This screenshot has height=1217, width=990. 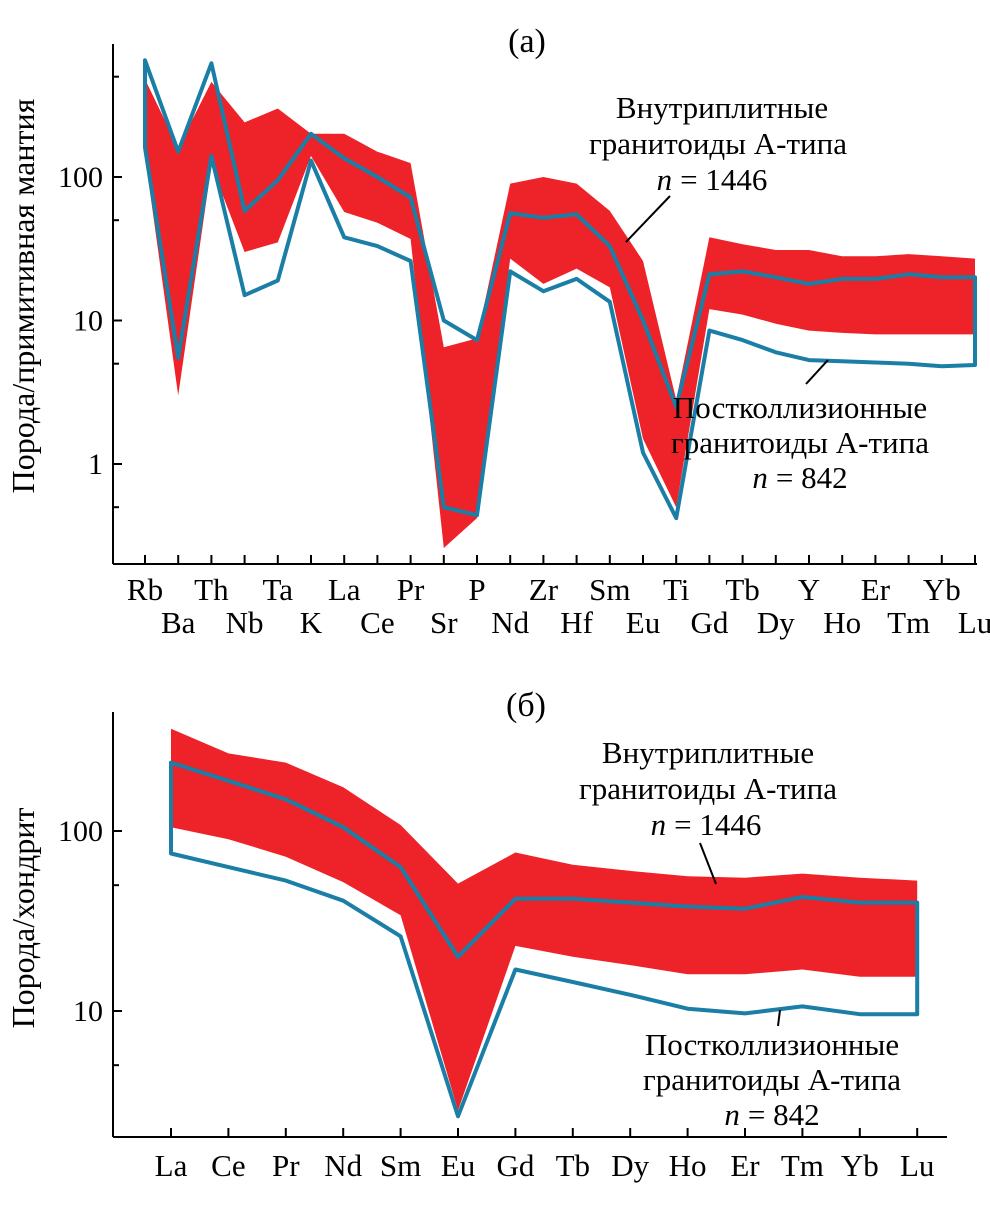 I want to click on panel-b-annotation-within-plate: Внутриплитные гранитоиды А-типа n = 1446, so click(x=708, y=810).